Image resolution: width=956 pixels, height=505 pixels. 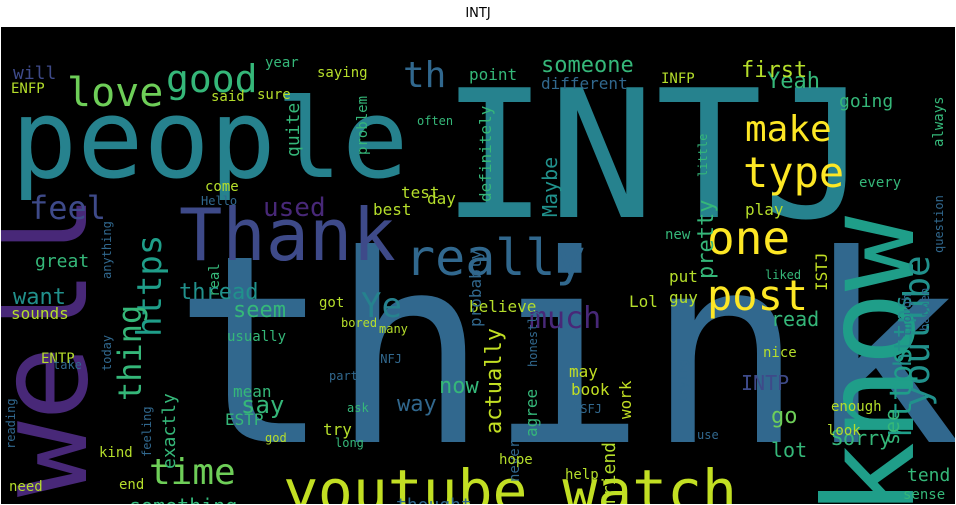 I want to click on cloud-word: pretty, so click(x=706, y=239).